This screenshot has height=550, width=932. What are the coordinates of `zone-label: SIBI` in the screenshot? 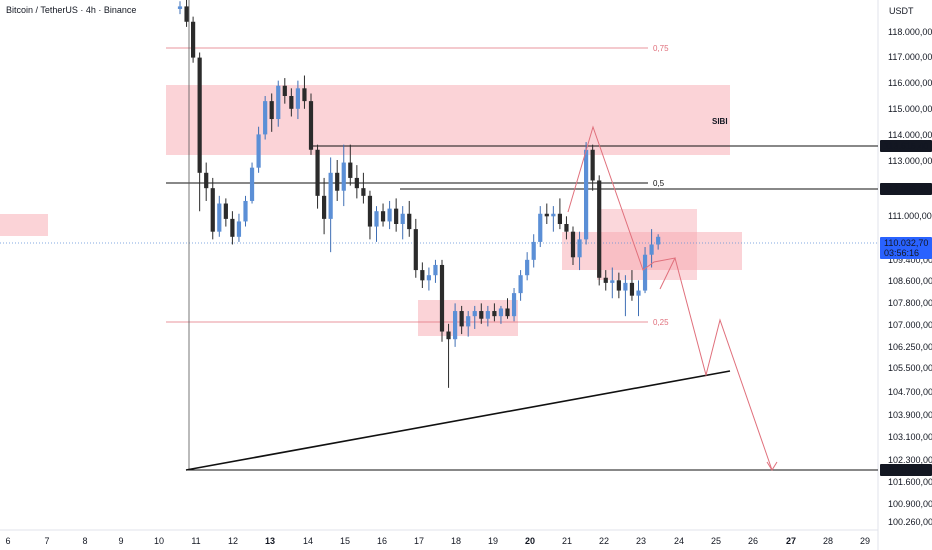 It's located at (720, 121).